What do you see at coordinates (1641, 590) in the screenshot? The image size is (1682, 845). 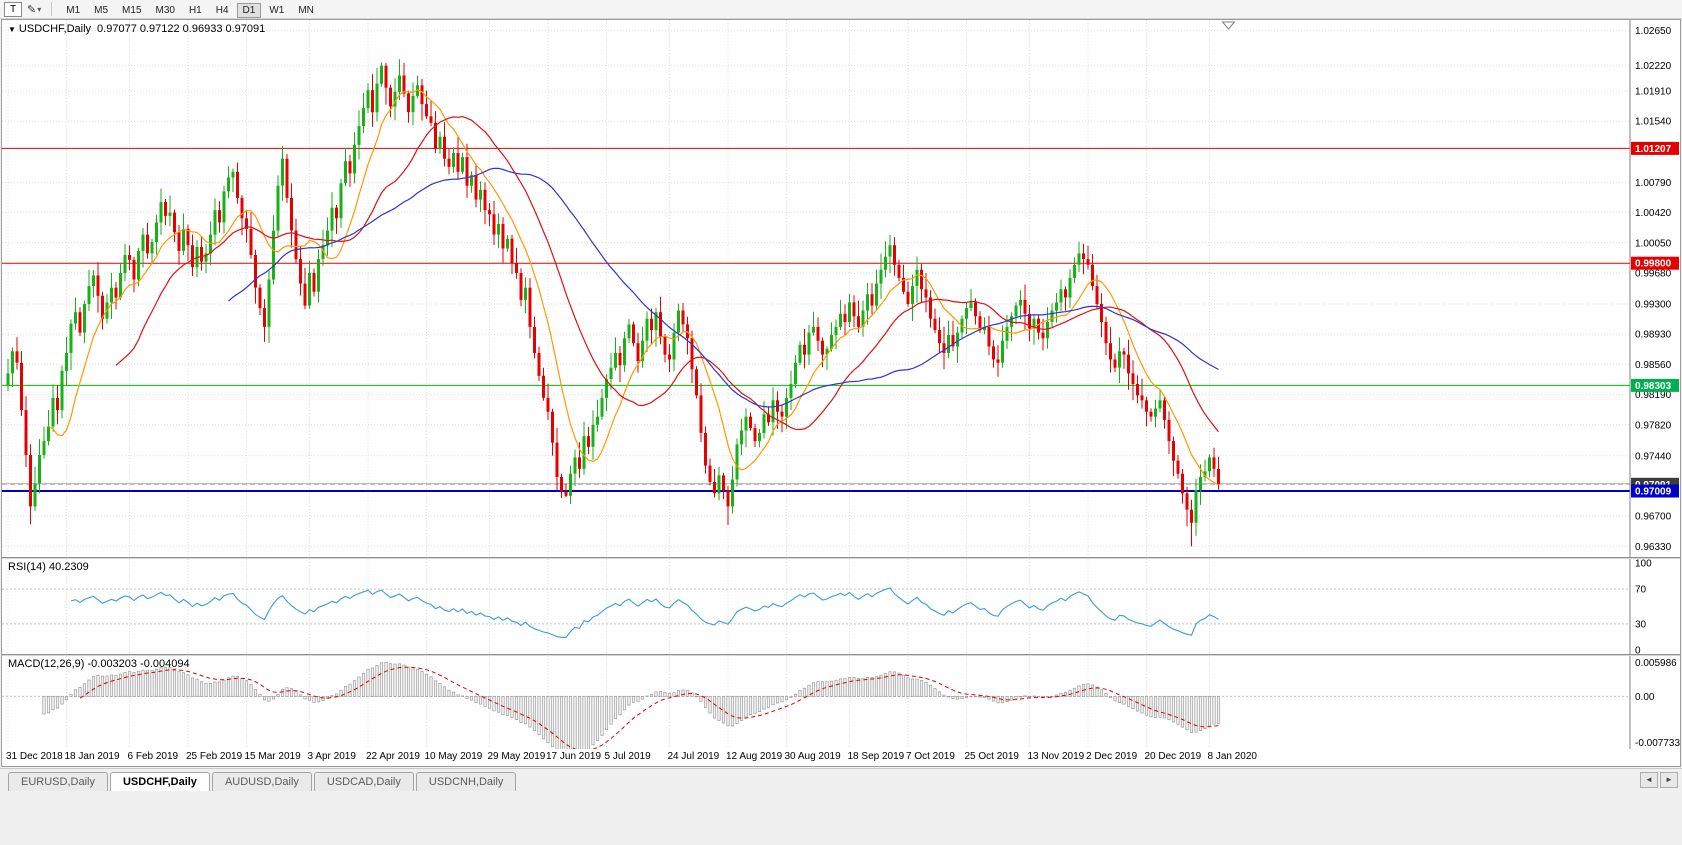 I see `svg-text: 70` at bounding box center [1641, 590].